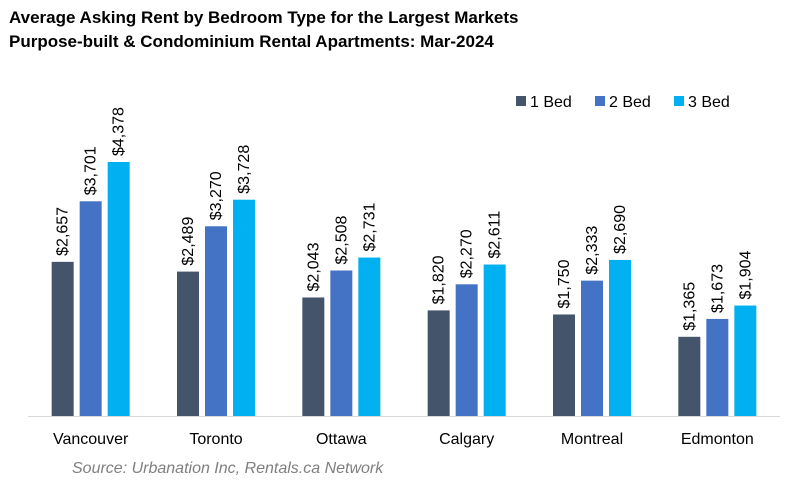 The height and width of the screenshot is (493, 800). I want to click on legend-label: 2 Bed, so click(630, 102).